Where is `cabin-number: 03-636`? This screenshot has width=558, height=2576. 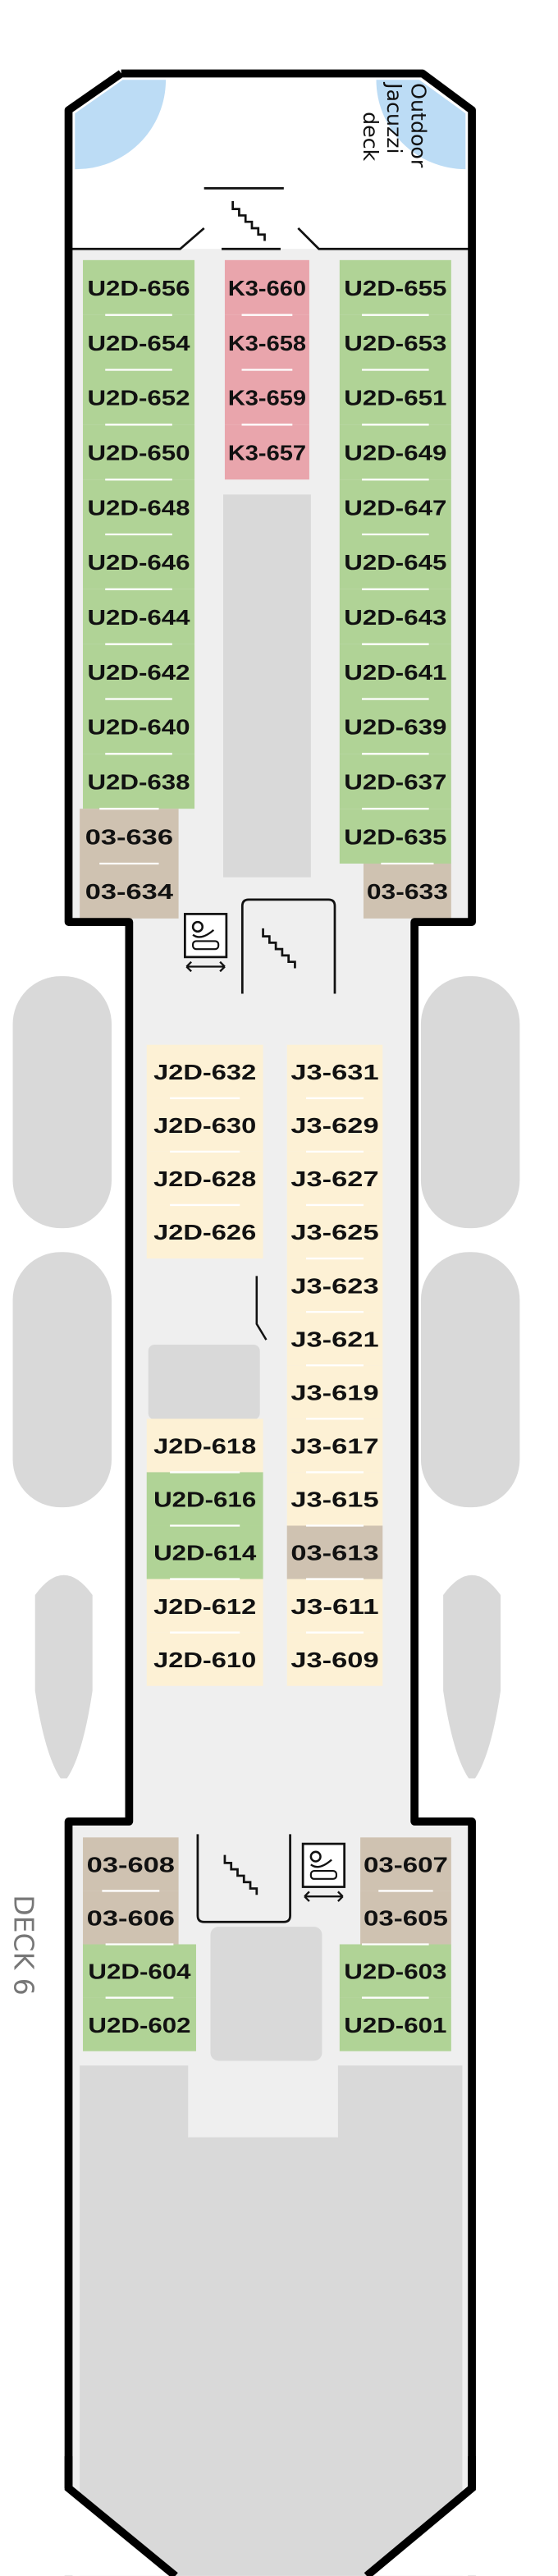 cabin-number: 03-636 is located at coordinates (129, 837).